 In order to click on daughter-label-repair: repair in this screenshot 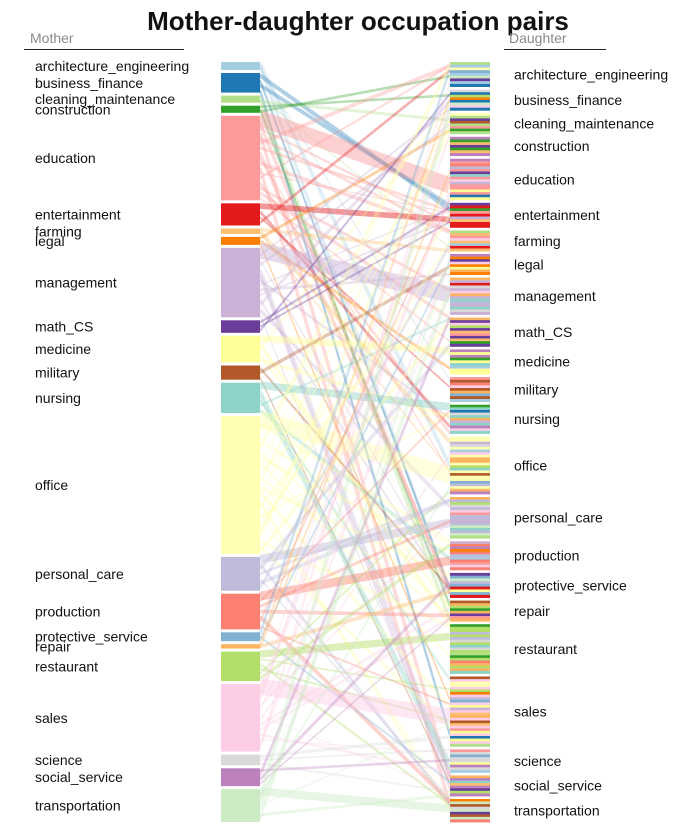, I will do `click(532, 611)`.